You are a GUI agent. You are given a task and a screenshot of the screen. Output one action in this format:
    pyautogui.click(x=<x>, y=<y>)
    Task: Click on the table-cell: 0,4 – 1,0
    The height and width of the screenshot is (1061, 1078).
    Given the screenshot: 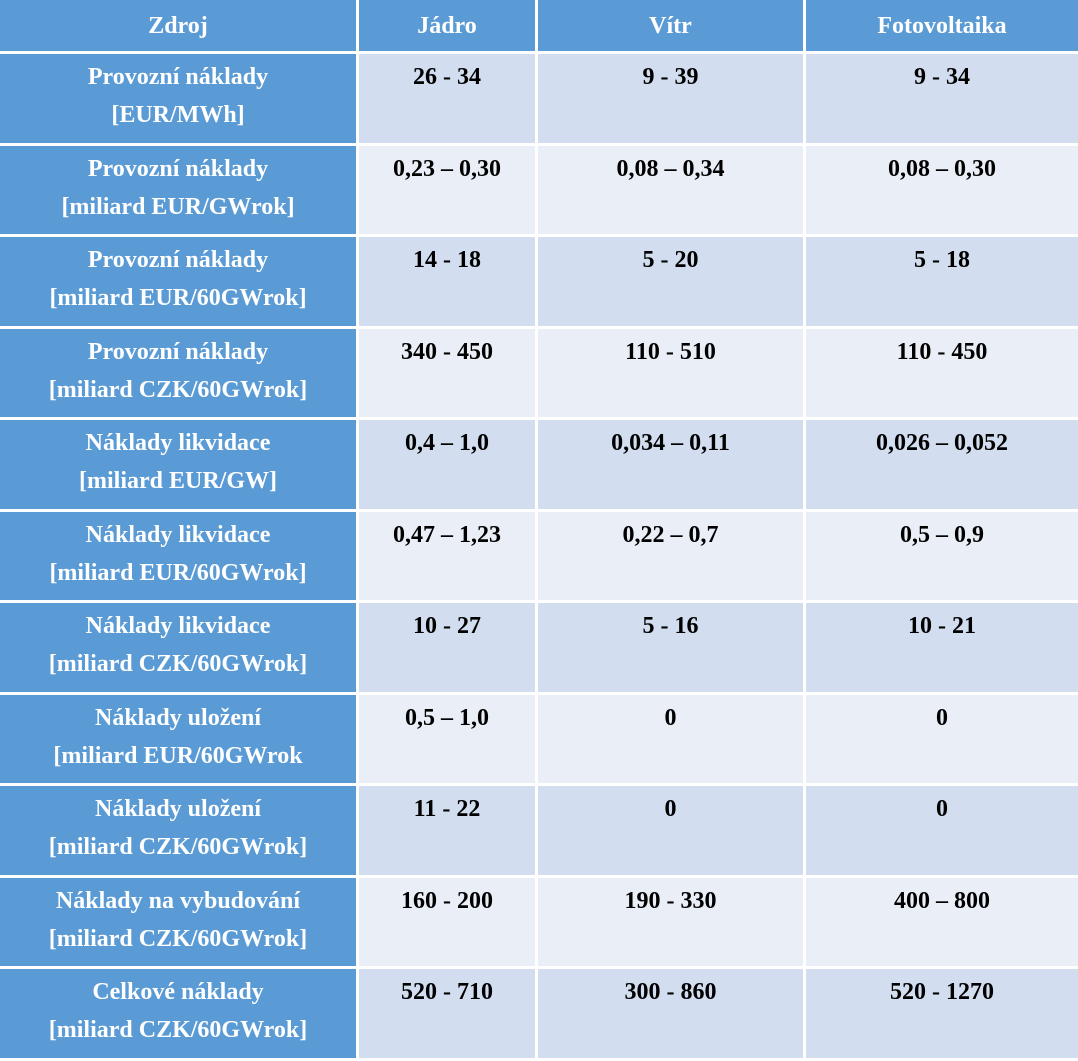 What is the action you would take?
    pyautogui.click(x=448, y=466)
    